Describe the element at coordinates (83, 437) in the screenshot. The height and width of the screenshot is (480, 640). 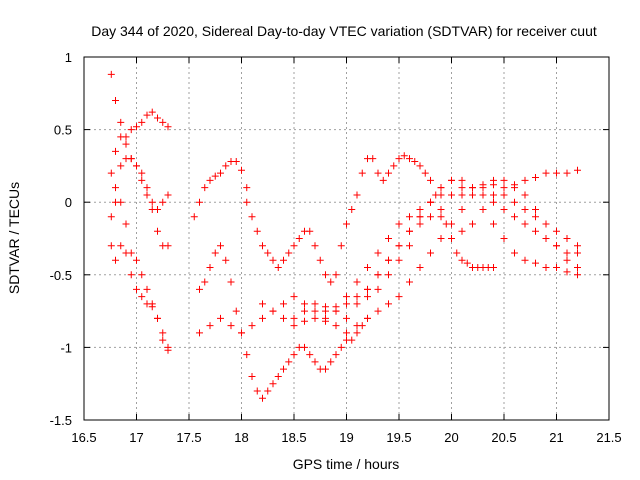
I see `x-tick-label: 16.5` at that location.